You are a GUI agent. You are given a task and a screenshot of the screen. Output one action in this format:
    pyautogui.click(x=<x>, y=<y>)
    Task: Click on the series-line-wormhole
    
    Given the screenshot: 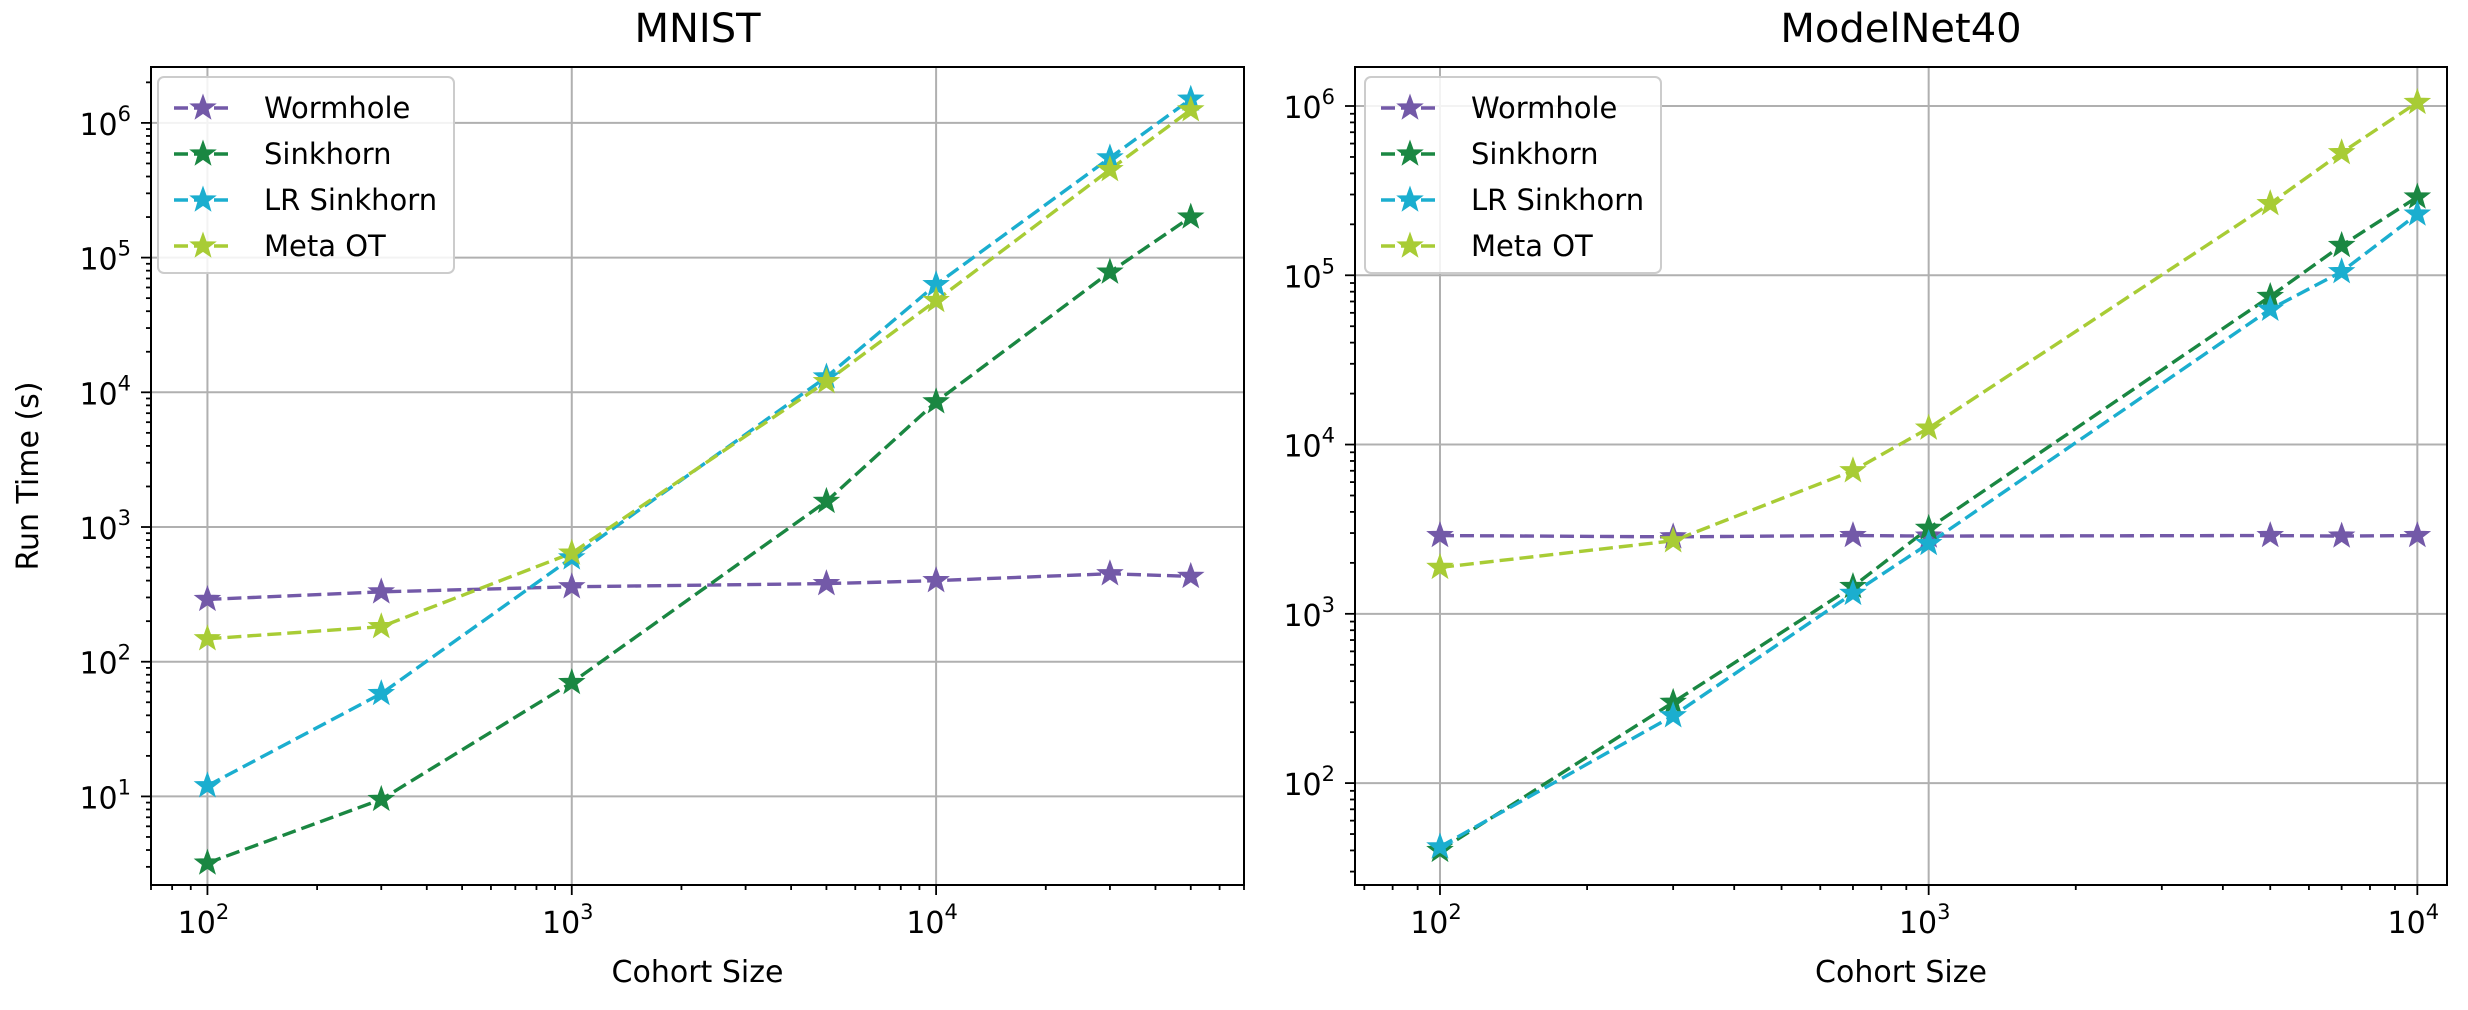 What is the action you would take?
    pyautogui.click(x=699, y=587)
    